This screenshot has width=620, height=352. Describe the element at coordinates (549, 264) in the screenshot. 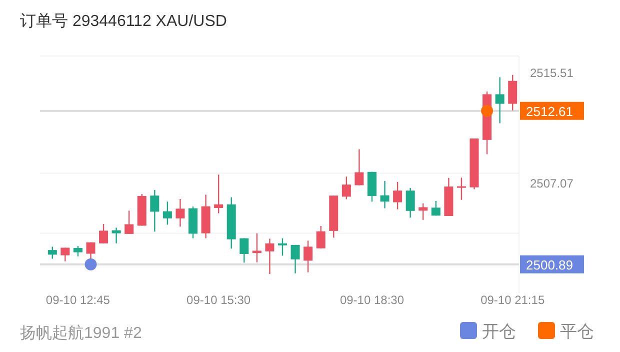

I see `ref-line-label: 2500.89` at that location.